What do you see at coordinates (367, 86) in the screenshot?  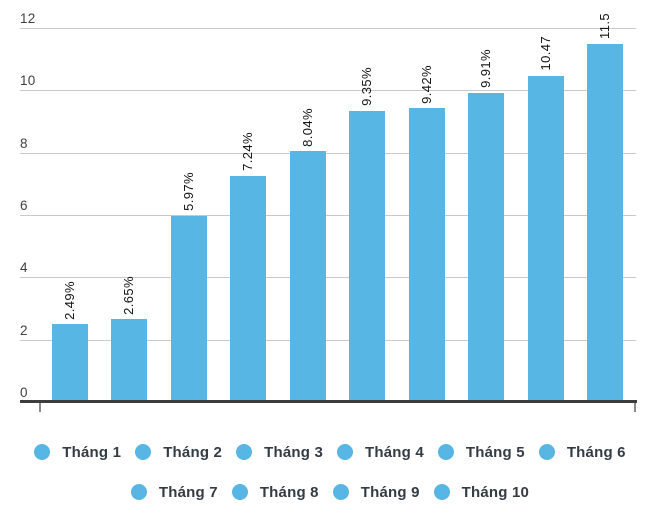 I see `bar-value-label: 9.35%` at bounding box center [367, 86].